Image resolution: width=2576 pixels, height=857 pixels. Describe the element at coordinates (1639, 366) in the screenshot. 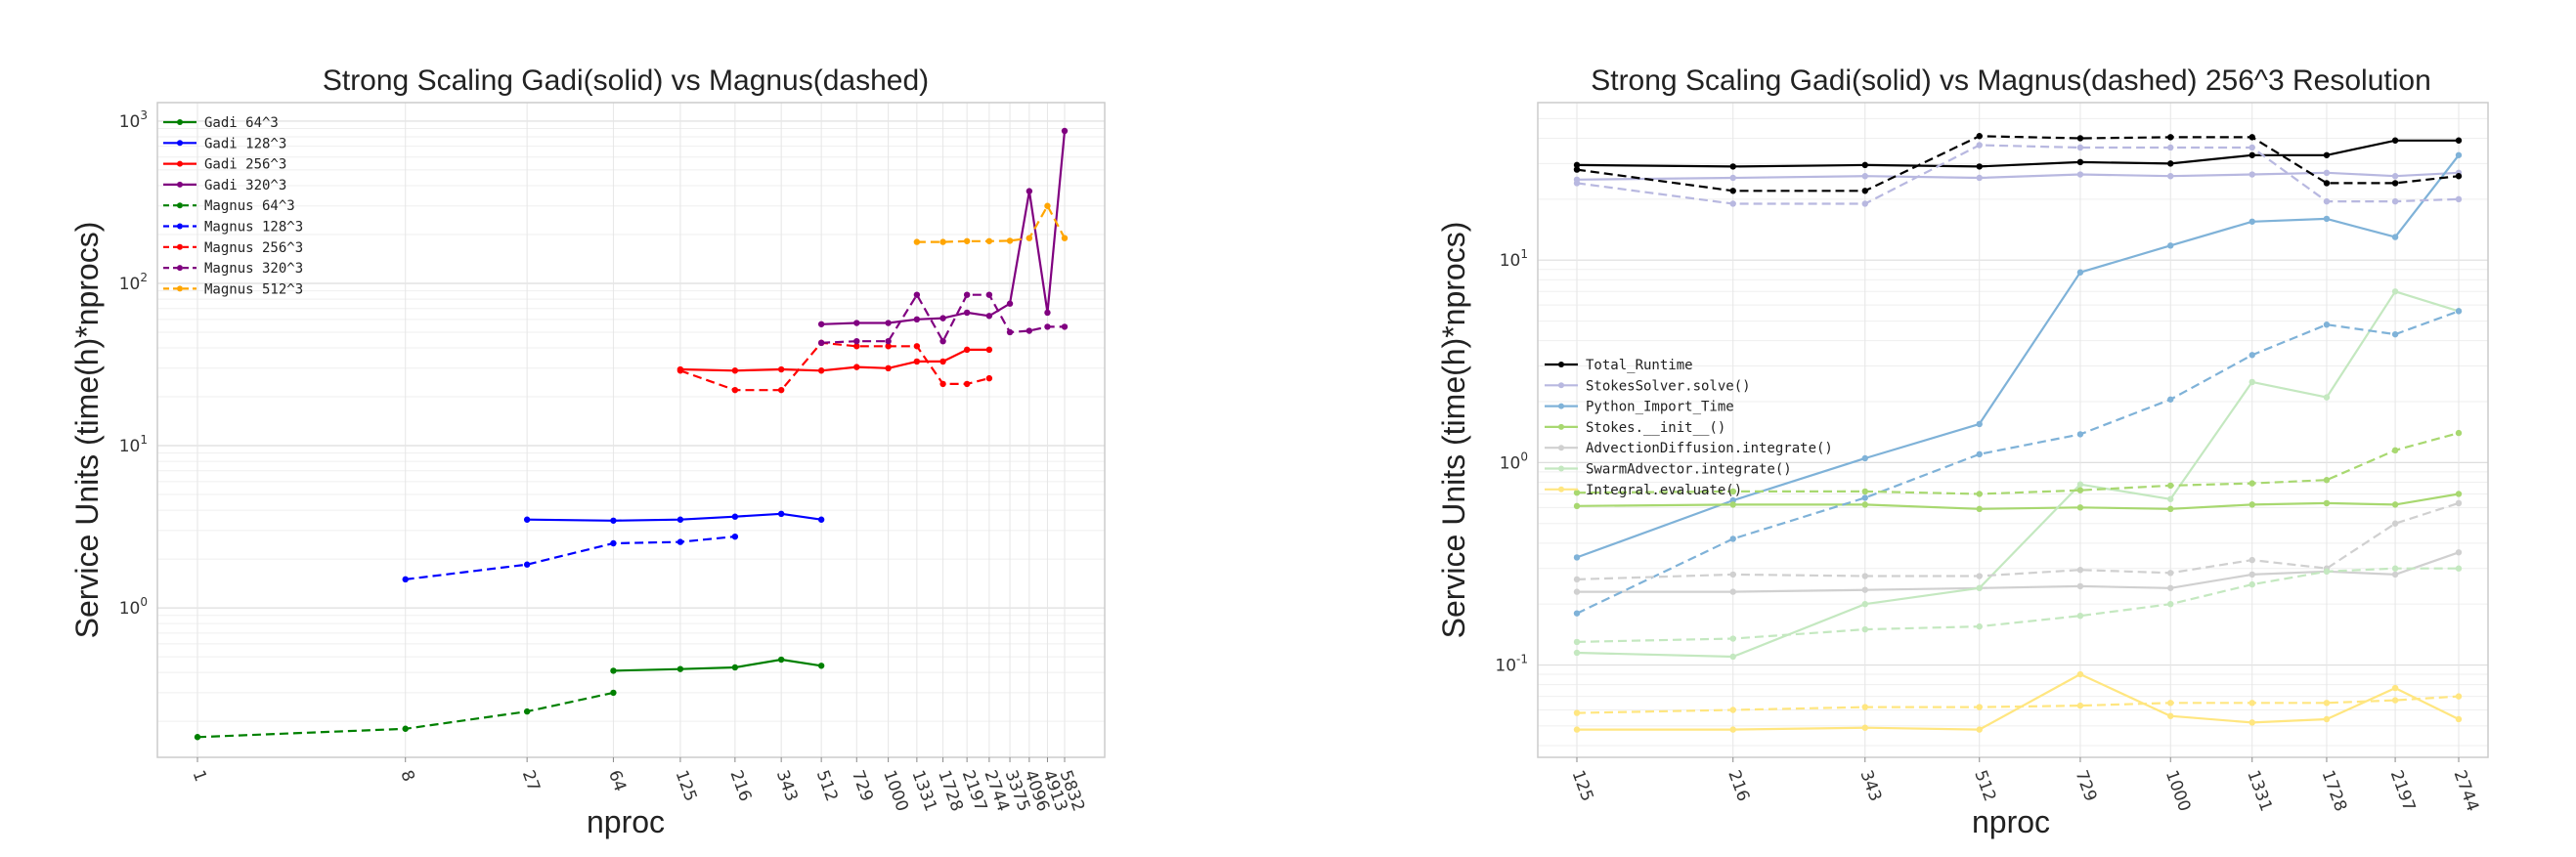

I see `legend-label: Total_Runtime` at that location.